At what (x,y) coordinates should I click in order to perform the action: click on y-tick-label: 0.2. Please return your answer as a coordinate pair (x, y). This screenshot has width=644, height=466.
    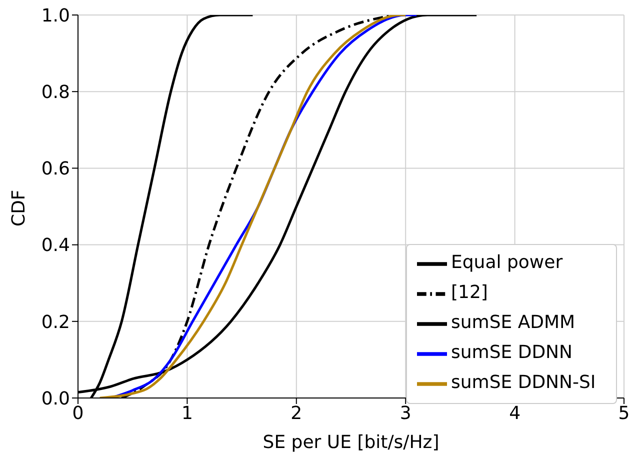
    Looking at the image, I should click on (55, 322).